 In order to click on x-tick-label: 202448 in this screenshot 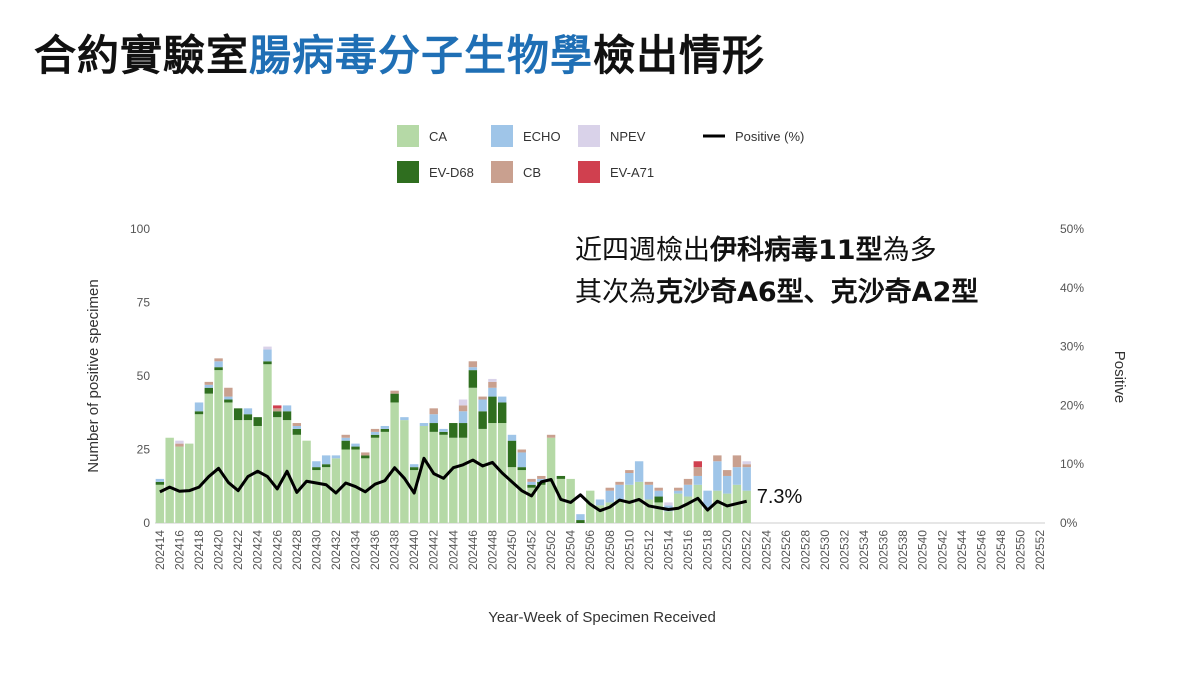, I will do `click(492, 550)`.